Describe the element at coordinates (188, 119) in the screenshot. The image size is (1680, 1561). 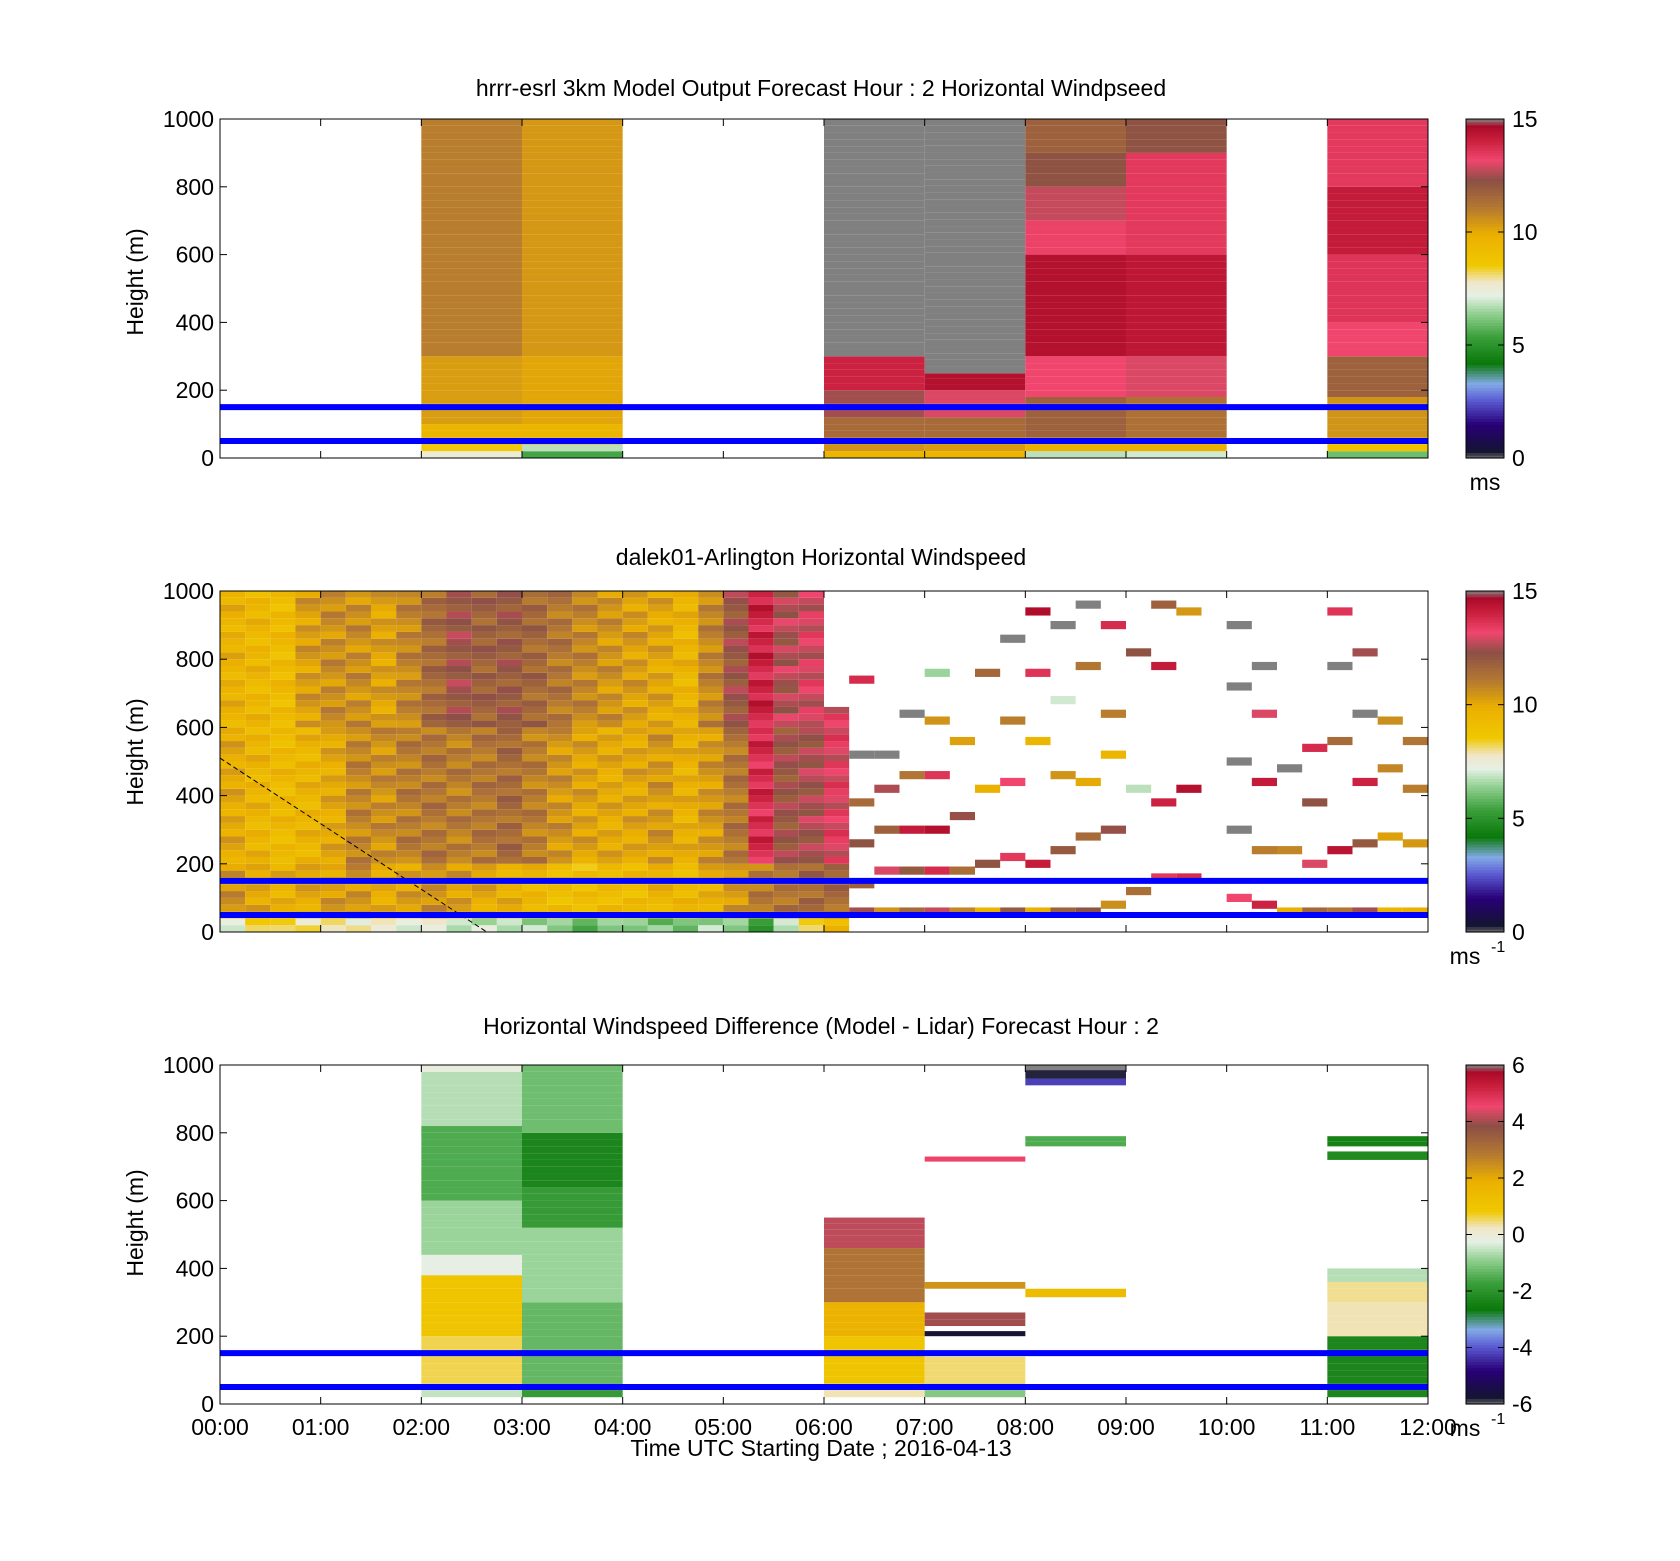
I see `y-tick-label: 1000` at that location.